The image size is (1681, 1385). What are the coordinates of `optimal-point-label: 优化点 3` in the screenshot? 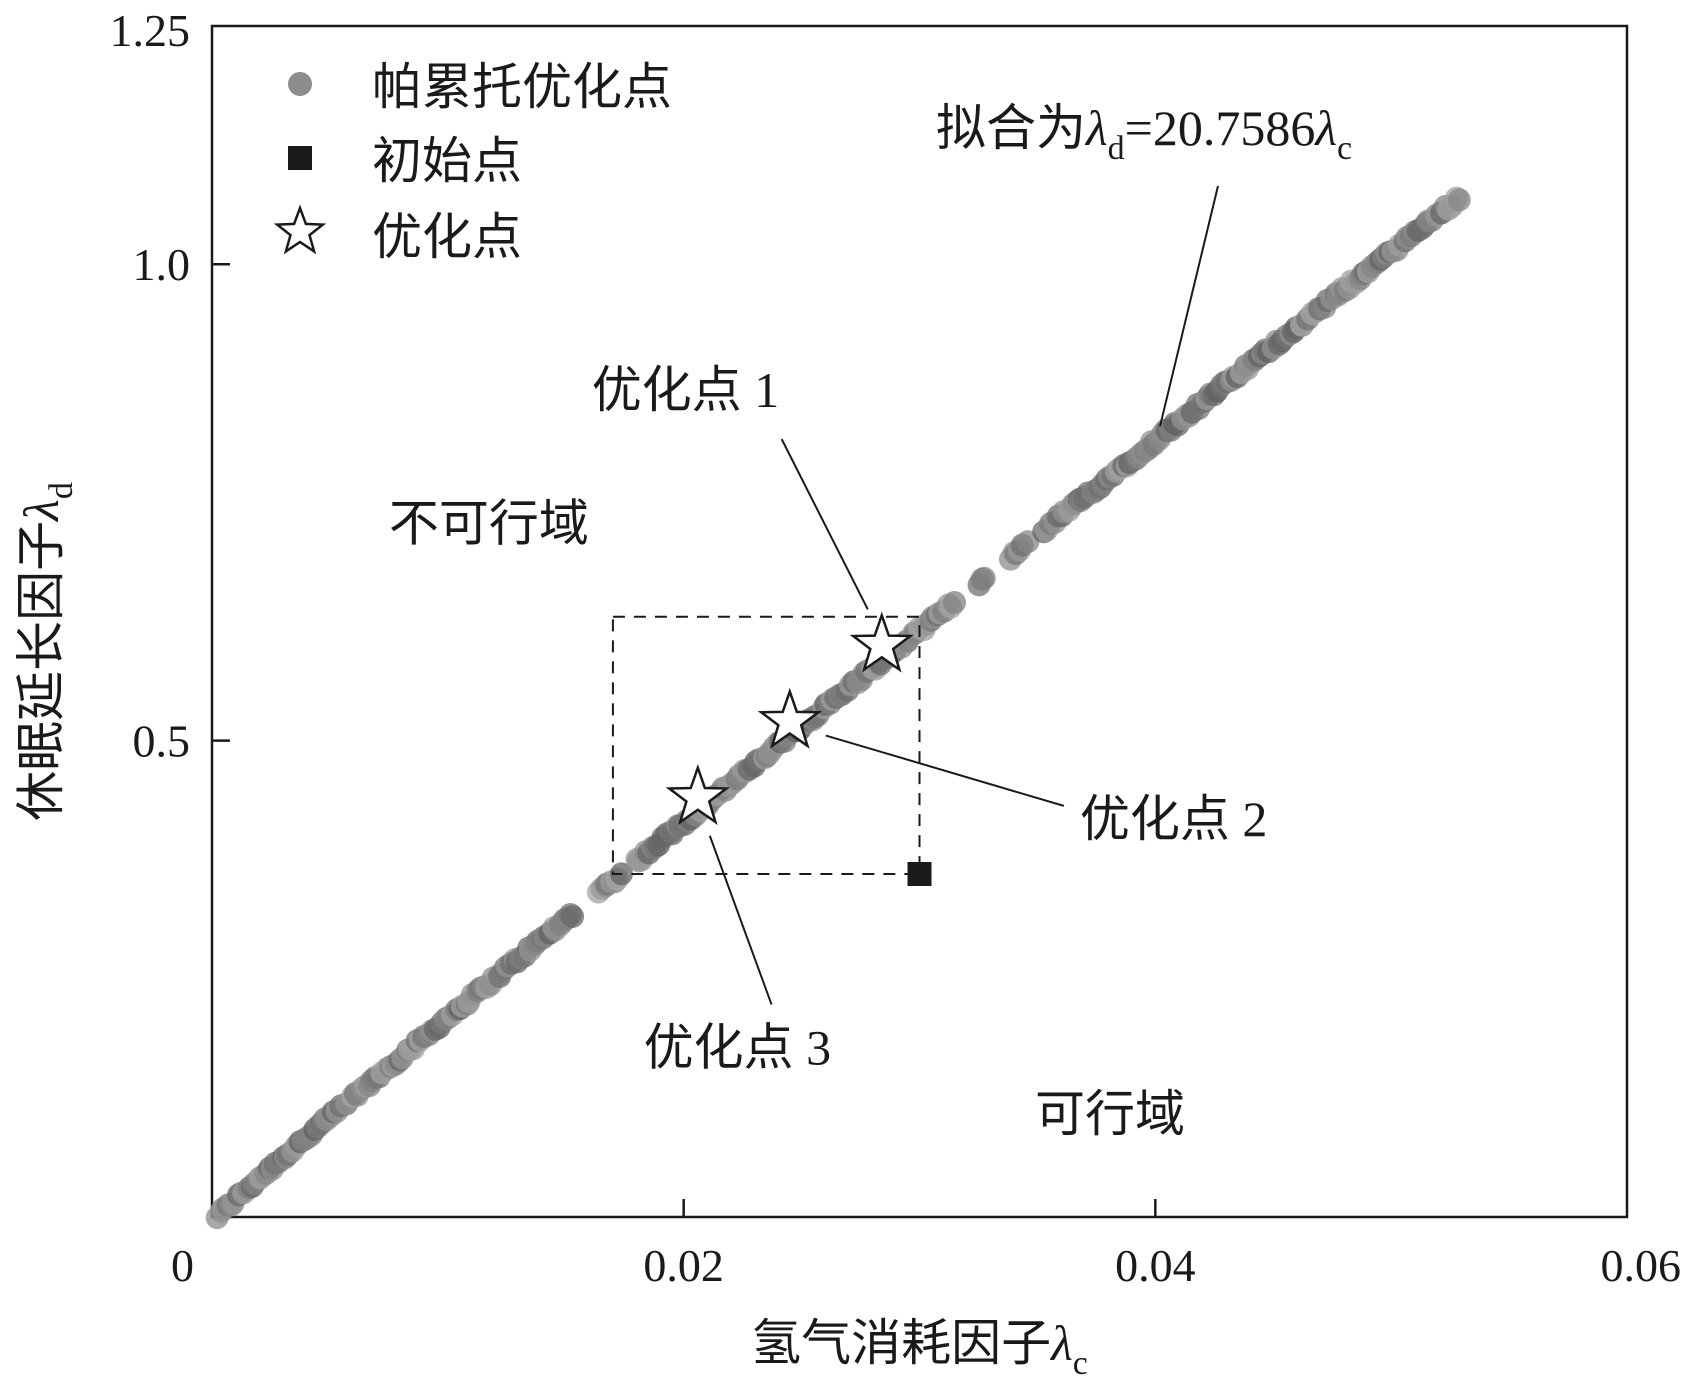 It's located at (738, 1048).